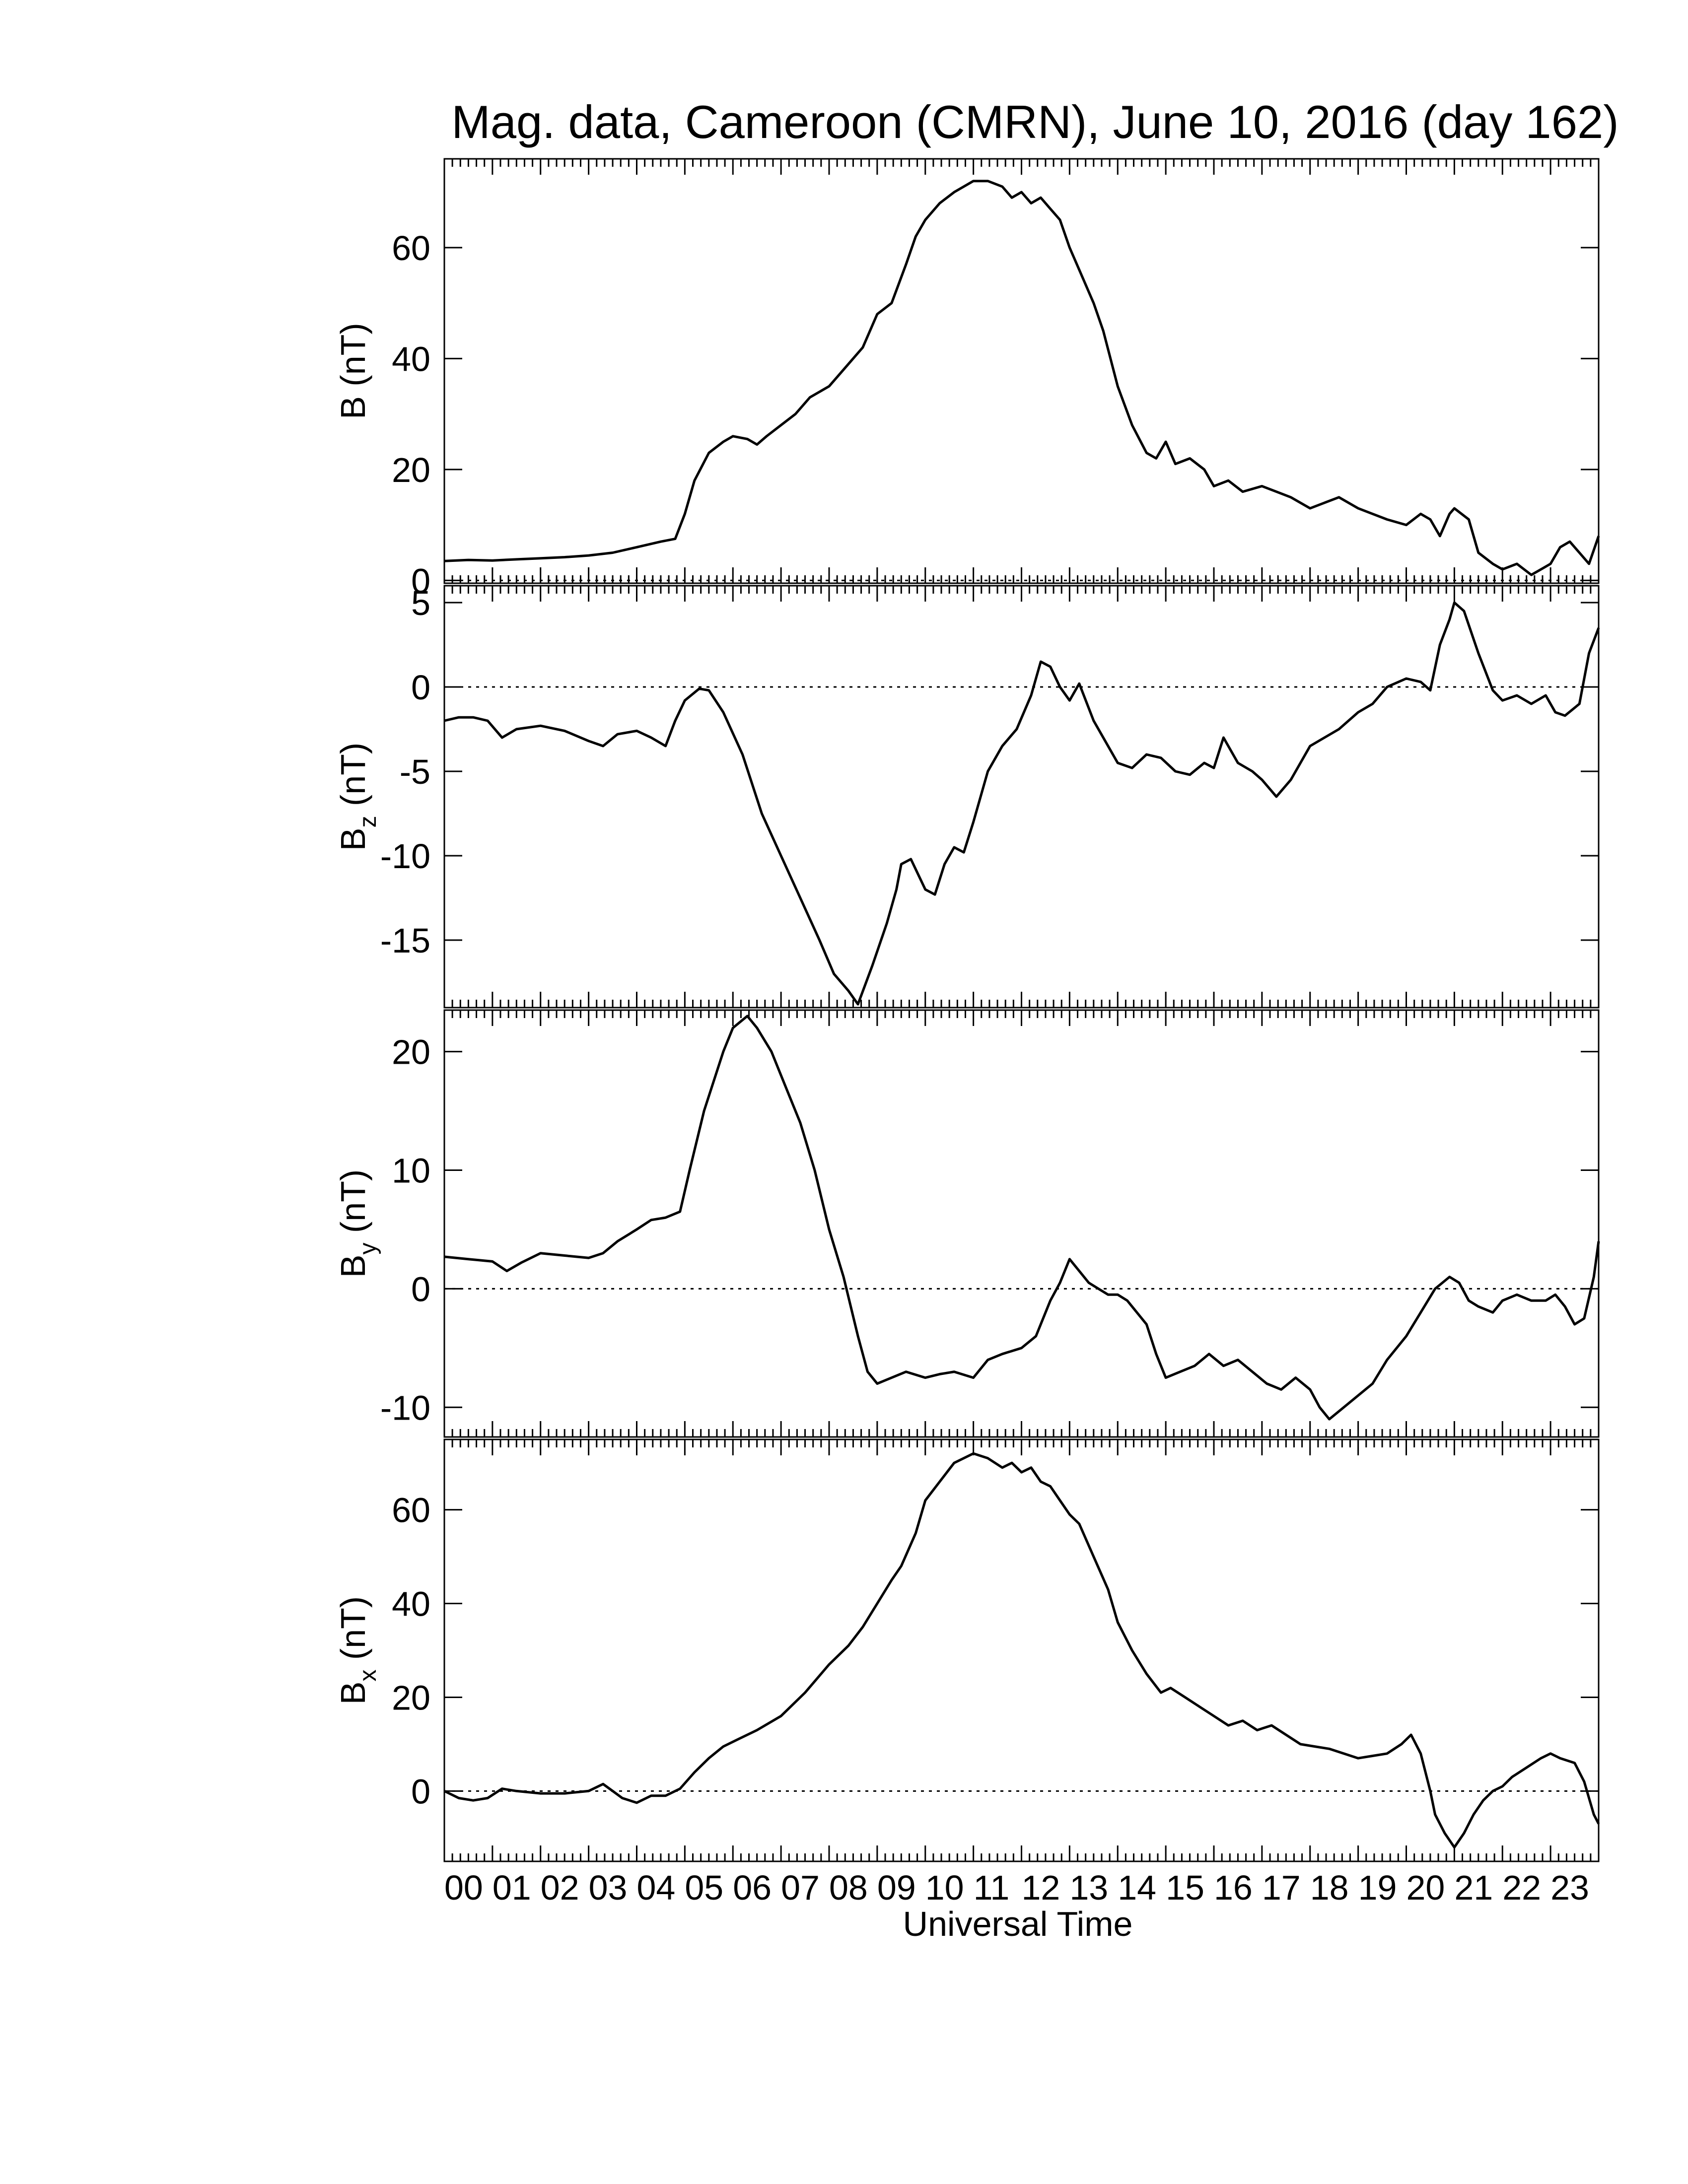  Describe the element at coordinates (944, 1887) in the screenshot. I see `x-tick-label: 10` at that location.